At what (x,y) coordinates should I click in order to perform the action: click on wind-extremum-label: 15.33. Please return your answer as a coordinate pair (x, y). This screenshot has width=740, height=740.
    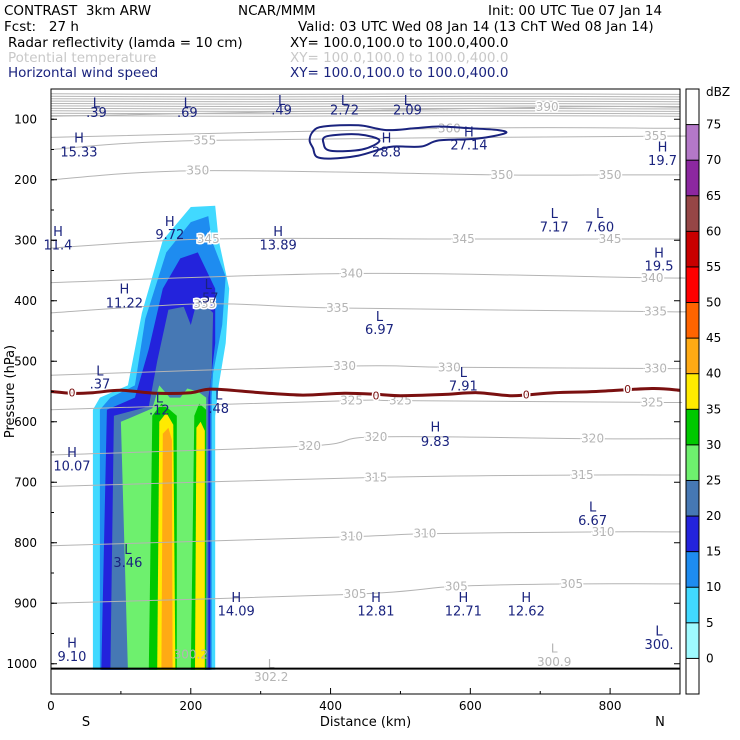
    Looking at the image, I should click on (78, 152).